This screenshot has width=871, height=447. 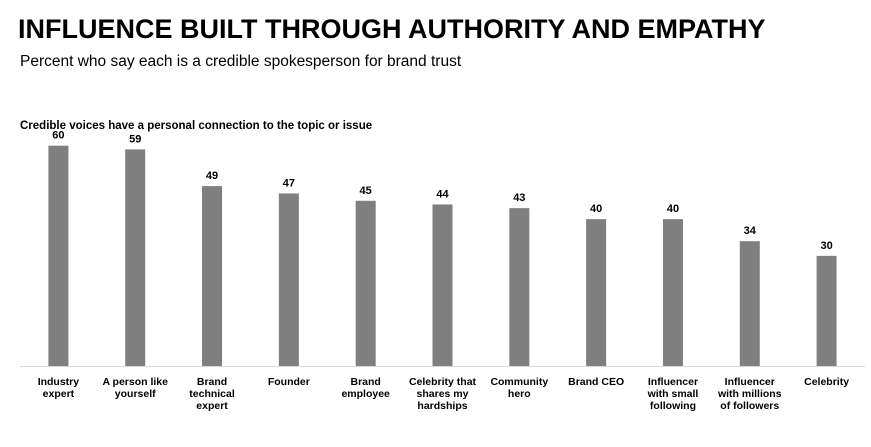 What do you see at coordinates (366, 191) in the screenshot?
I see `value-label-4: 45` at bounding box center [366, 191].